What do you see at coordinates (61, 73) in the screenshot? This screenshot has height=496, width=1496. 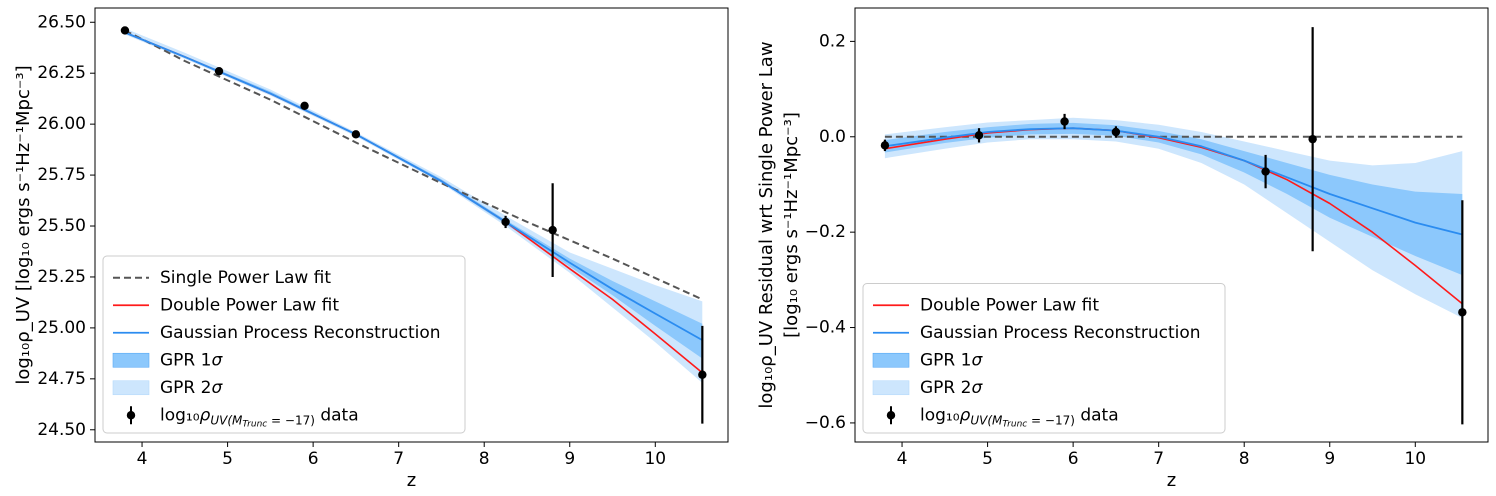 I see `y-tick-label: 26.25` at bounding box center [61, 73].